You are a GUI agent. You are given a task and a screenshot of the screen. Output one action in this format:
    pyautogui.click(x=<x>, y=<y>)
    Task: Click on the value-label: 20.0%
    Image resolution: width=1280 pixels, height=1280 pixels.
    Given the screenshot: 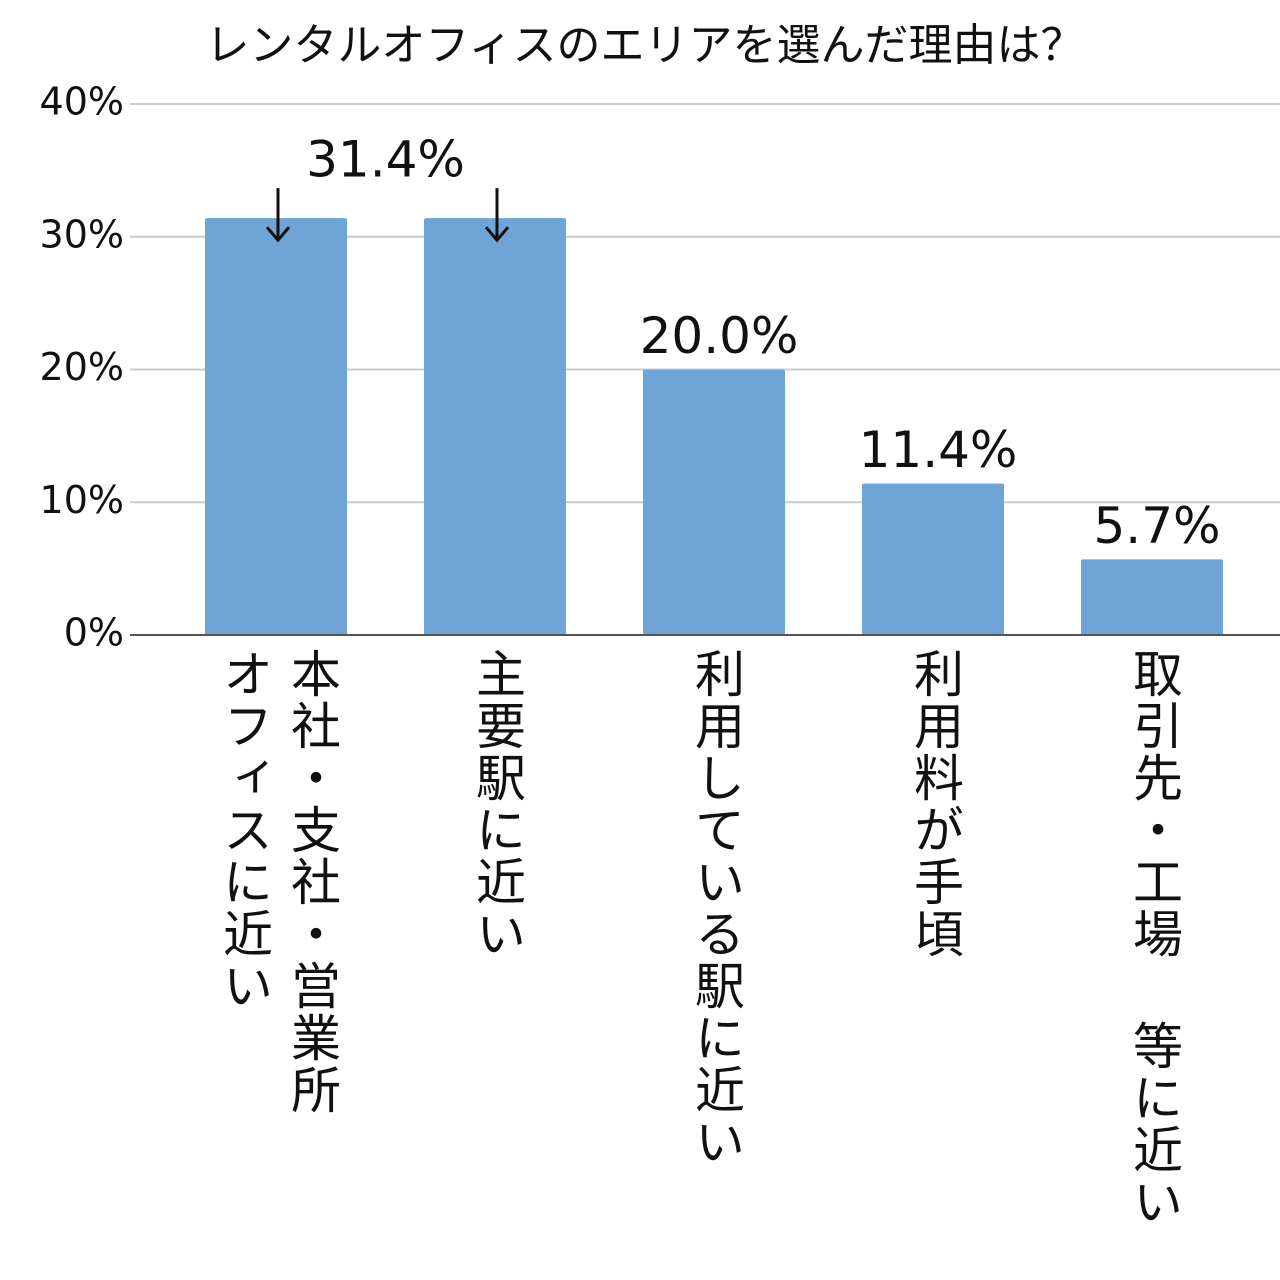 What is the action you would take?
    pyautogui.click(x=719, y=336)
    